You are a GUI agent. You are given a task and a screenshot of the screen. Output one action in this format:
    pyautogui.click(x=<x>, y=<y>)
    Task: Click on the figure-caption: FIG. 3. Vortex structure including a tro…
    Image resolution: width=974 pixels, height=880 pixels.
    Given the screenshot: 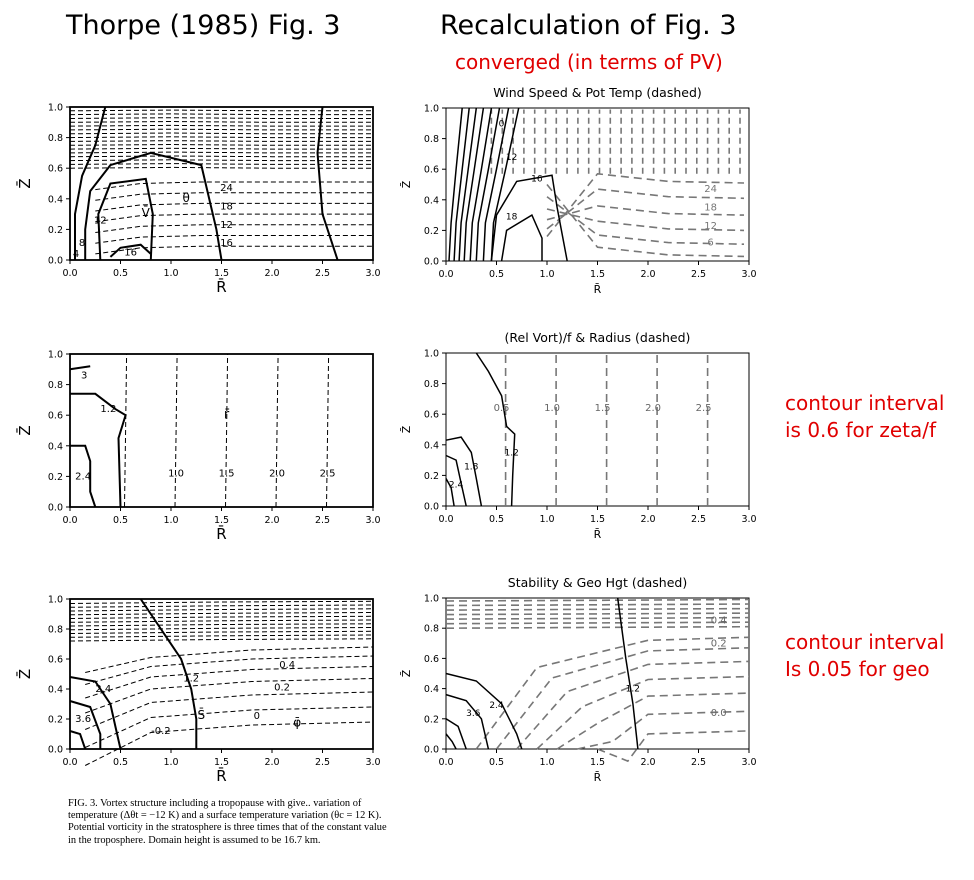 What is the action you would take?
    pyautogui.click(x=227, y=822)
    